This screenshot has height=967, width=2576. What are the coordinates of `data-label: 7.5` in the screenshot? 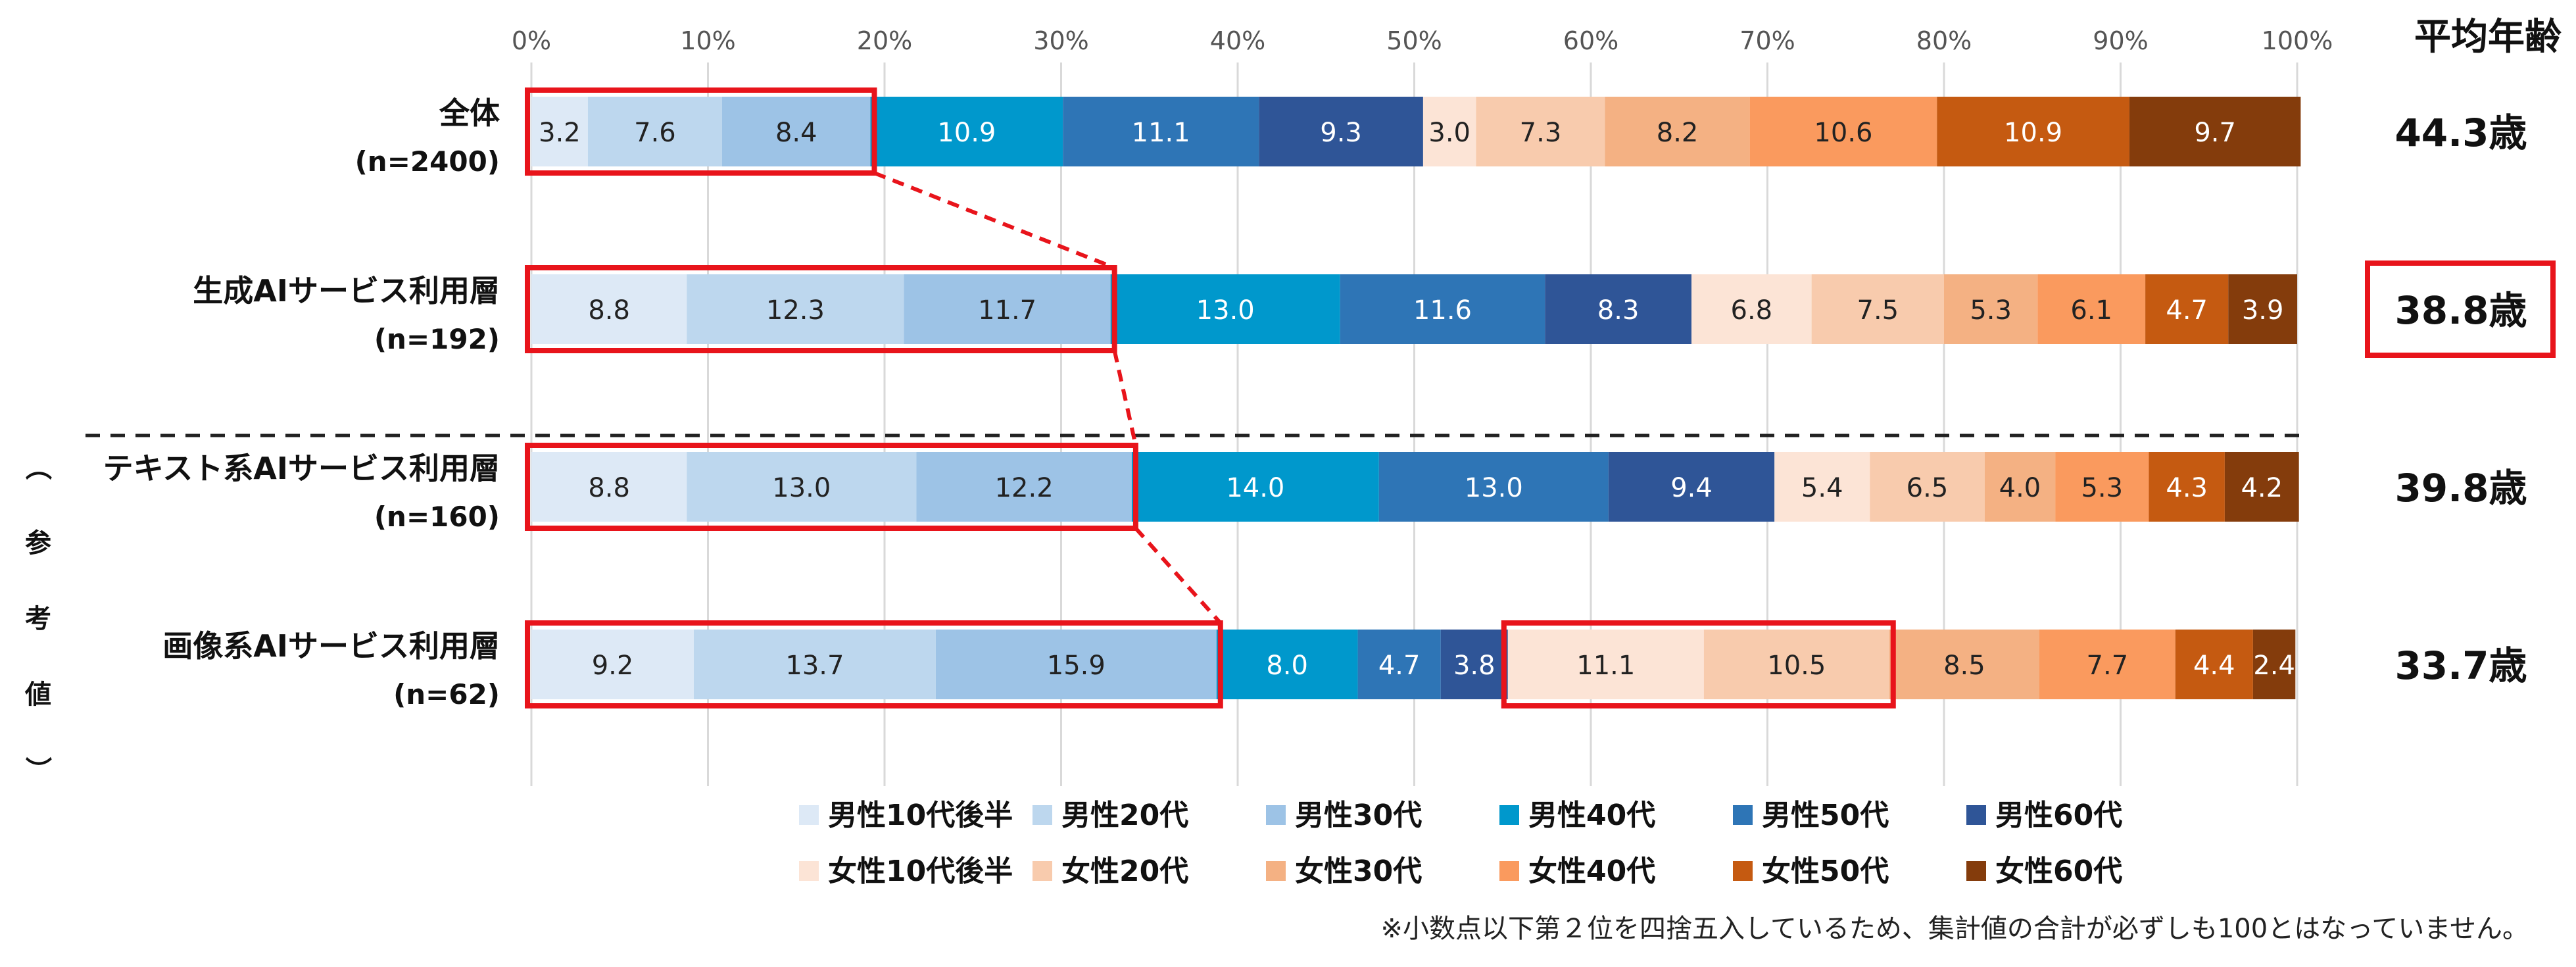 It's located at (1878, 311).